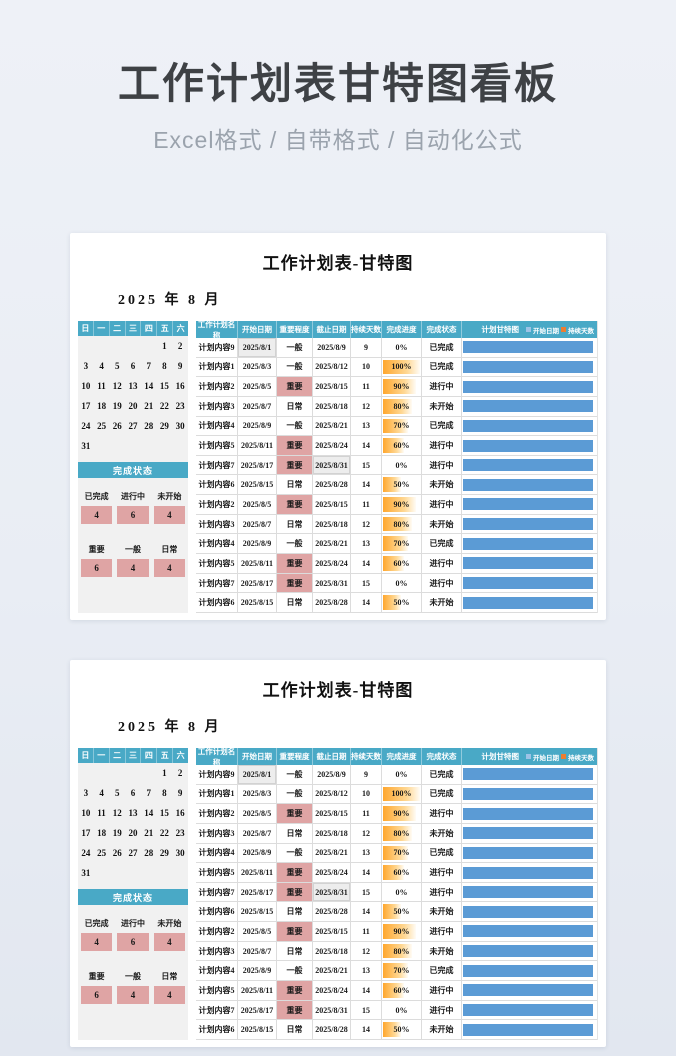 Image resolution: width=676 pixels, height=1056 pixels. I want to click on calendar-day: 26, so click(117, 853).